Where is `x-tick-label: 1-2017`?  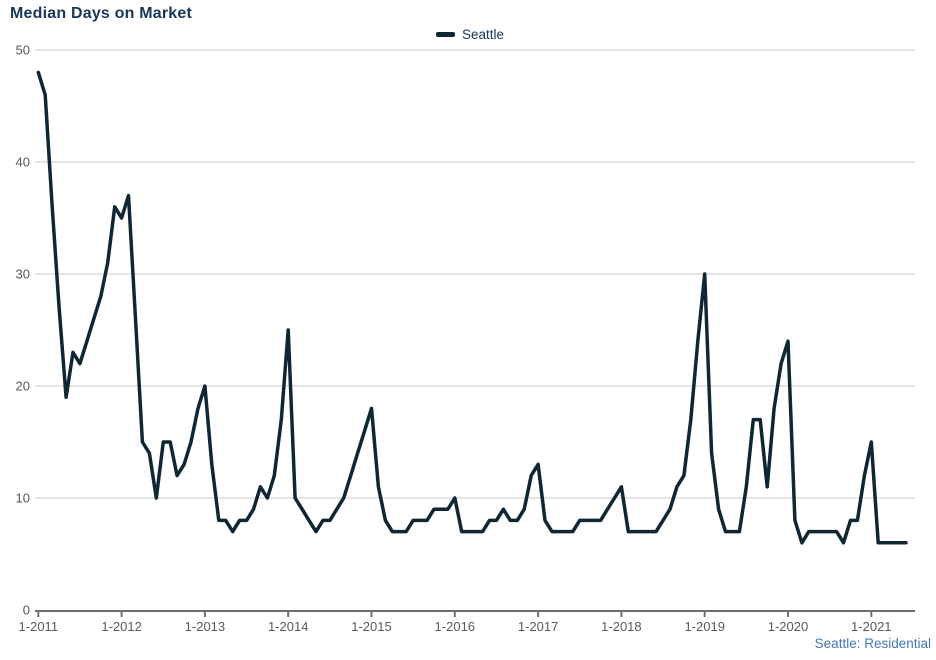
x-tick-label: 1-2017 is located at coordinates (538, 626).